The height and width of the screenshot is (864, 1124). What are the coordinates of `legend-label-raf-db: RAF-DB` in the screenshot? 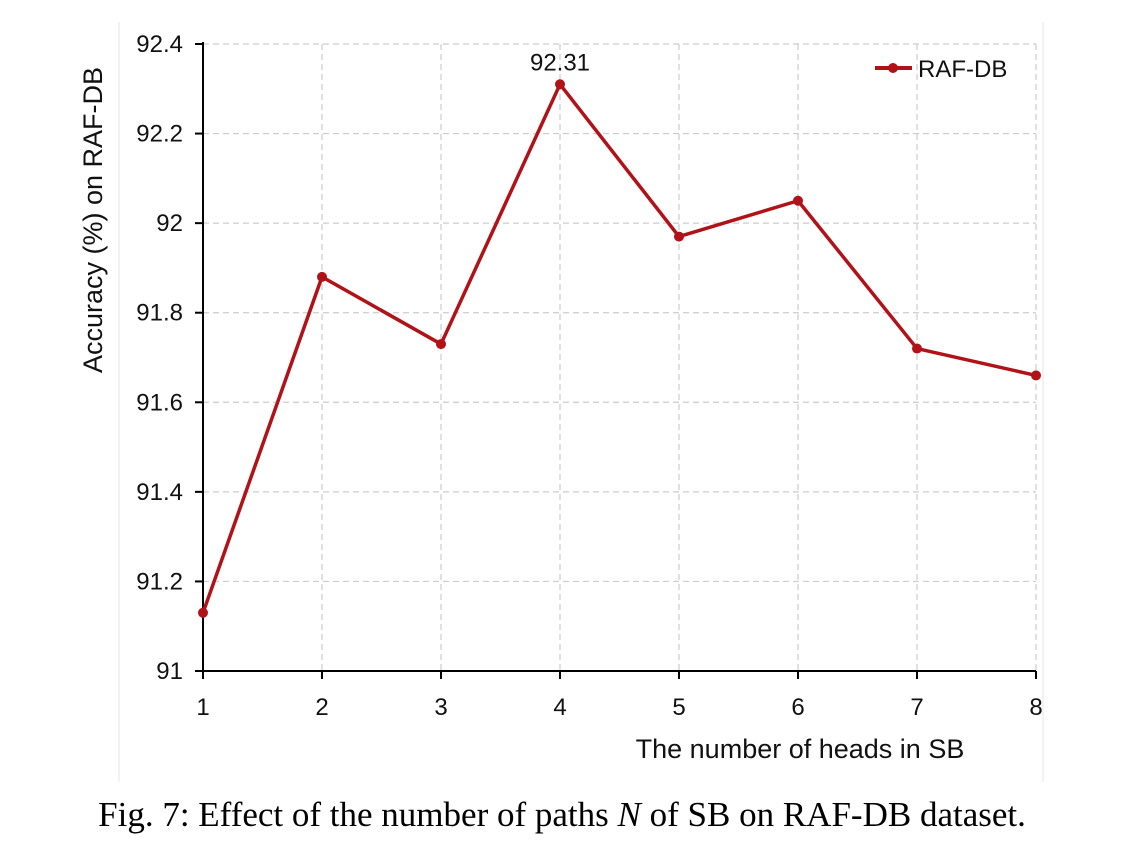 It's located at (962, 69).